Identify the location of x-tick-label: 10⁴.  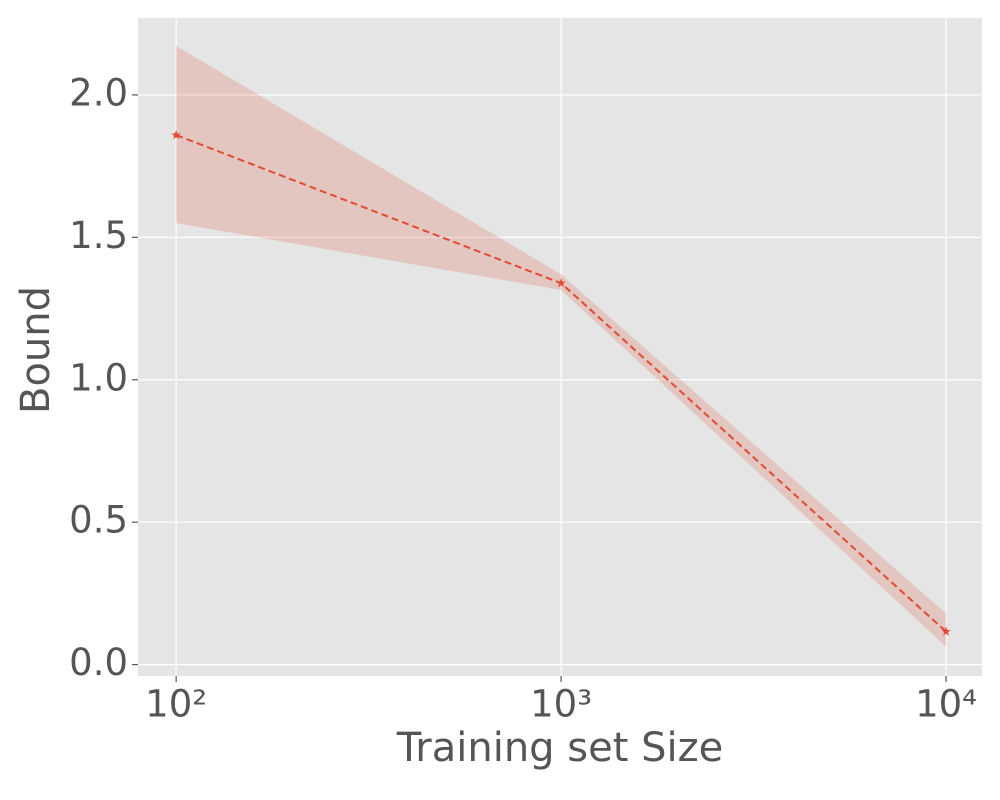
(946, 704).